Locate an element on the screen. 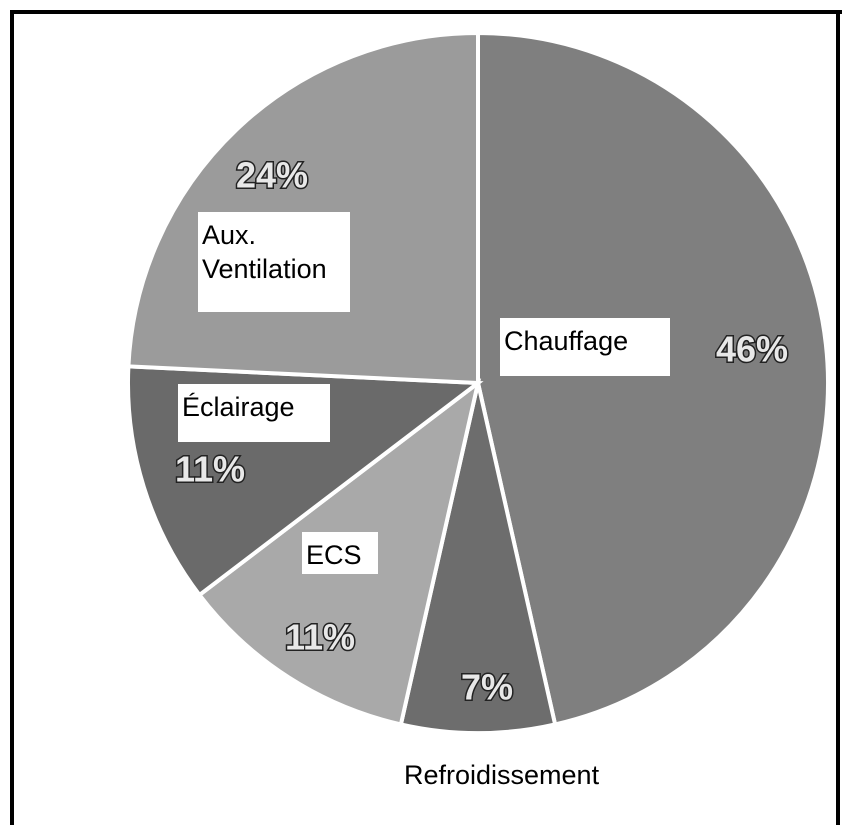 Image resolution: width=842 pixels, height=825 pixels. category-label: Refroidissement is located at coordinates (502, 775).